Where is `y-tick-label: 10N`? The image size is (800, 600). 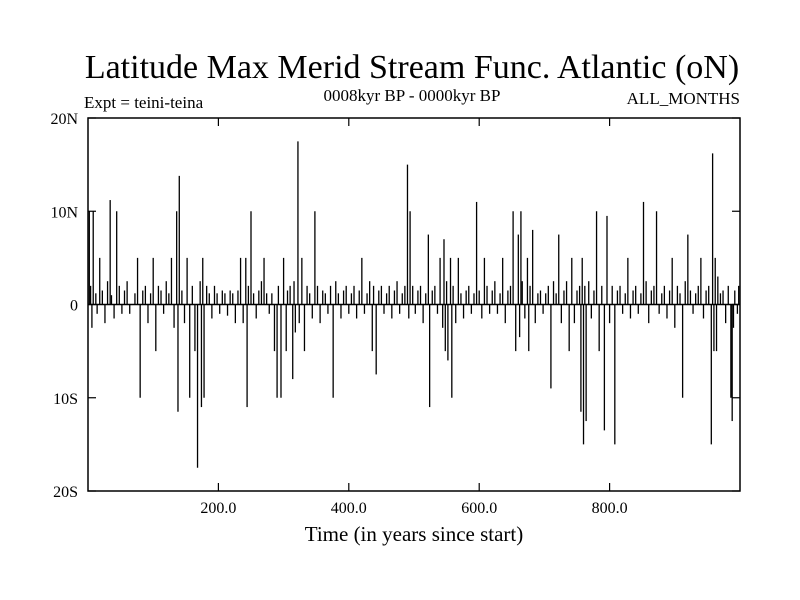
y-tick-label: 10N is located at coordinates (64, 212).